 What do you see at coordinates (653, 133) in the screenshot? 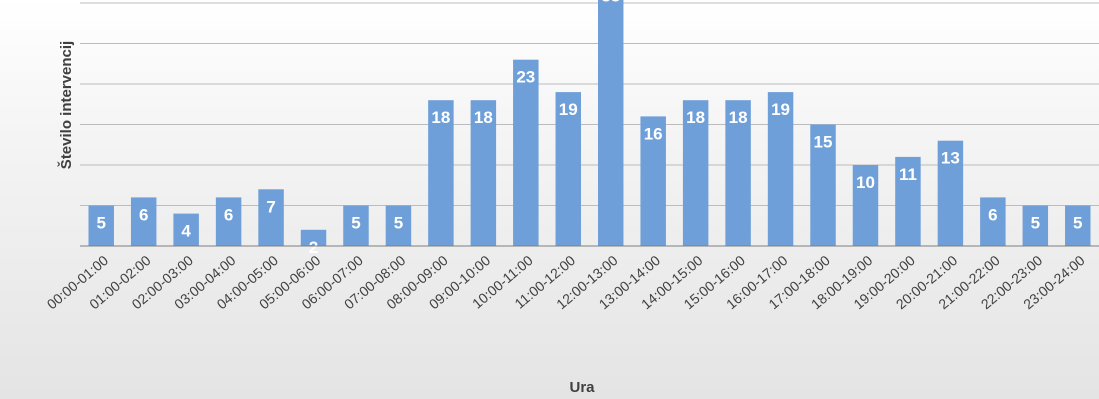
I see `data-label: 16` at bounding box center [653, 133].